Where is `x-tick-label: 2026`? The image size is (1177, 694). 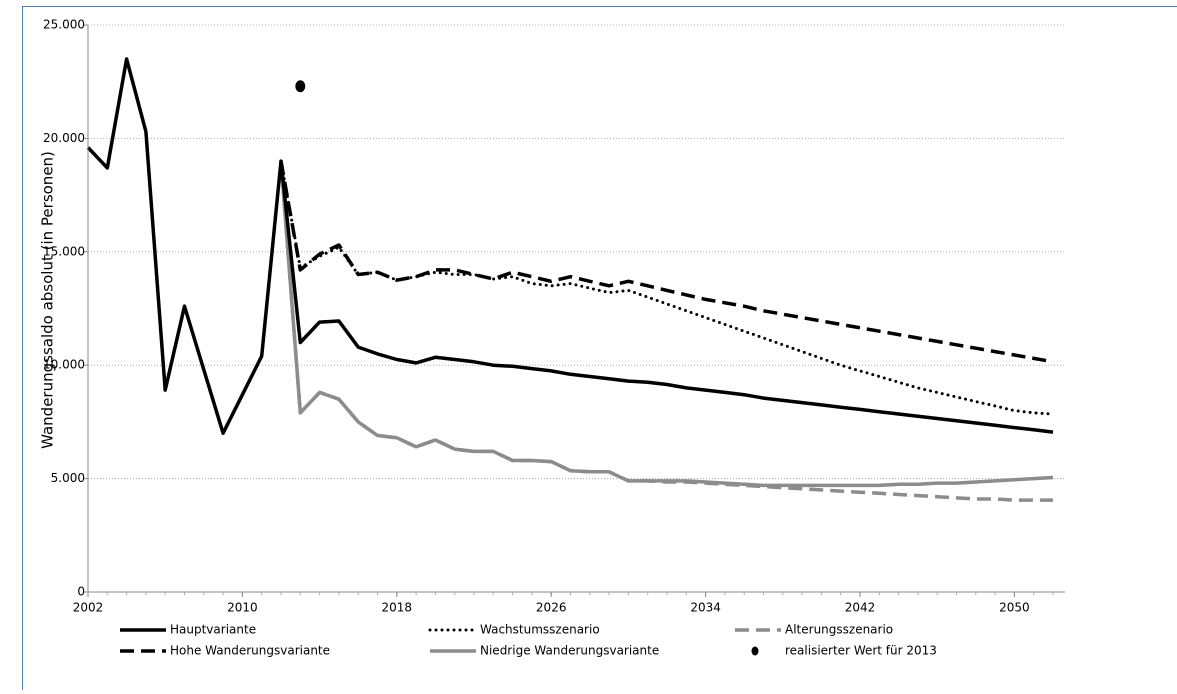
x-tick-label: 2026 is located at coordinates (551, 608).